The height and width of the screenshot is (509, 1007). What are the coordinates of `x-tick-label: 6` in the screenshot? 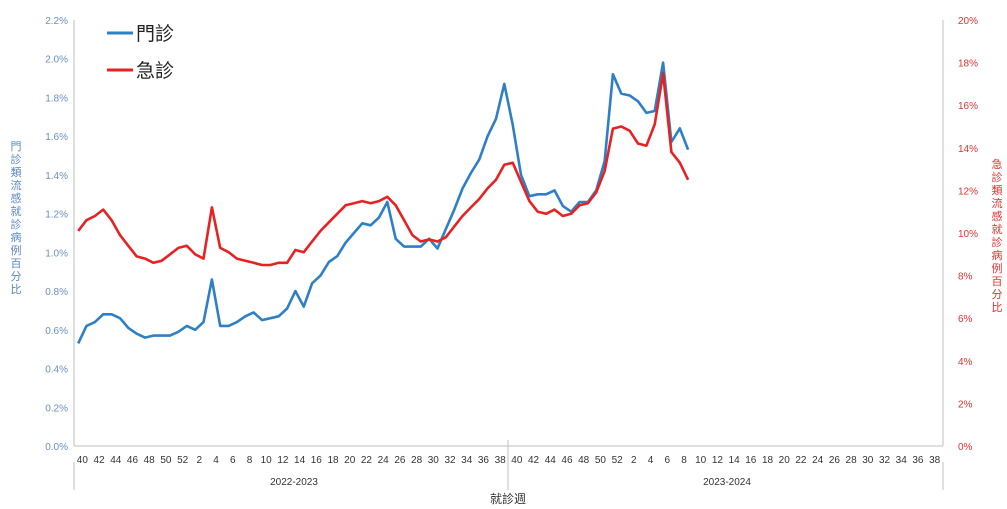 It's located at (667, 460).